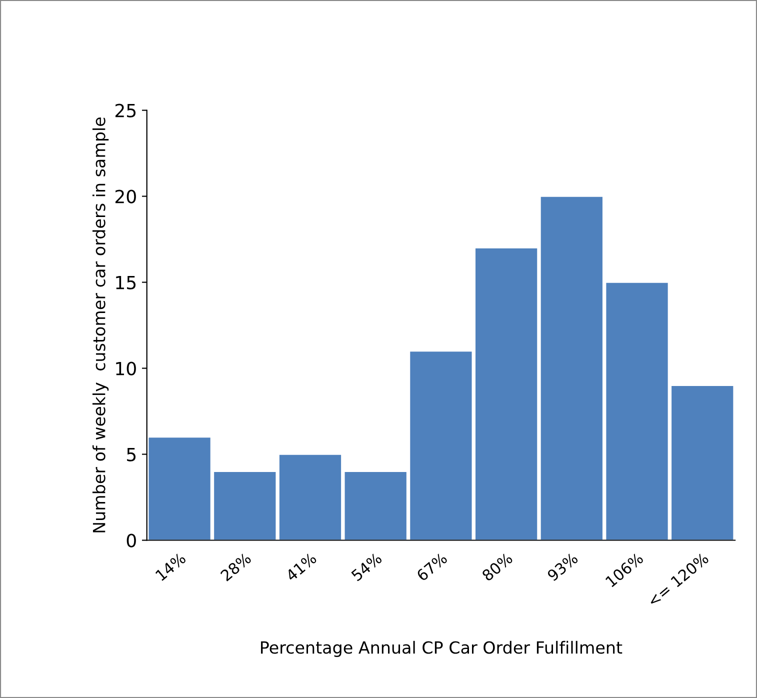 Image resolution: width=757 pixels, height=698 pixels. What do you see at coordinates (125, 111) in the screenshot?
I see `y-tick-label: 25` at bounding box center [125, 111].